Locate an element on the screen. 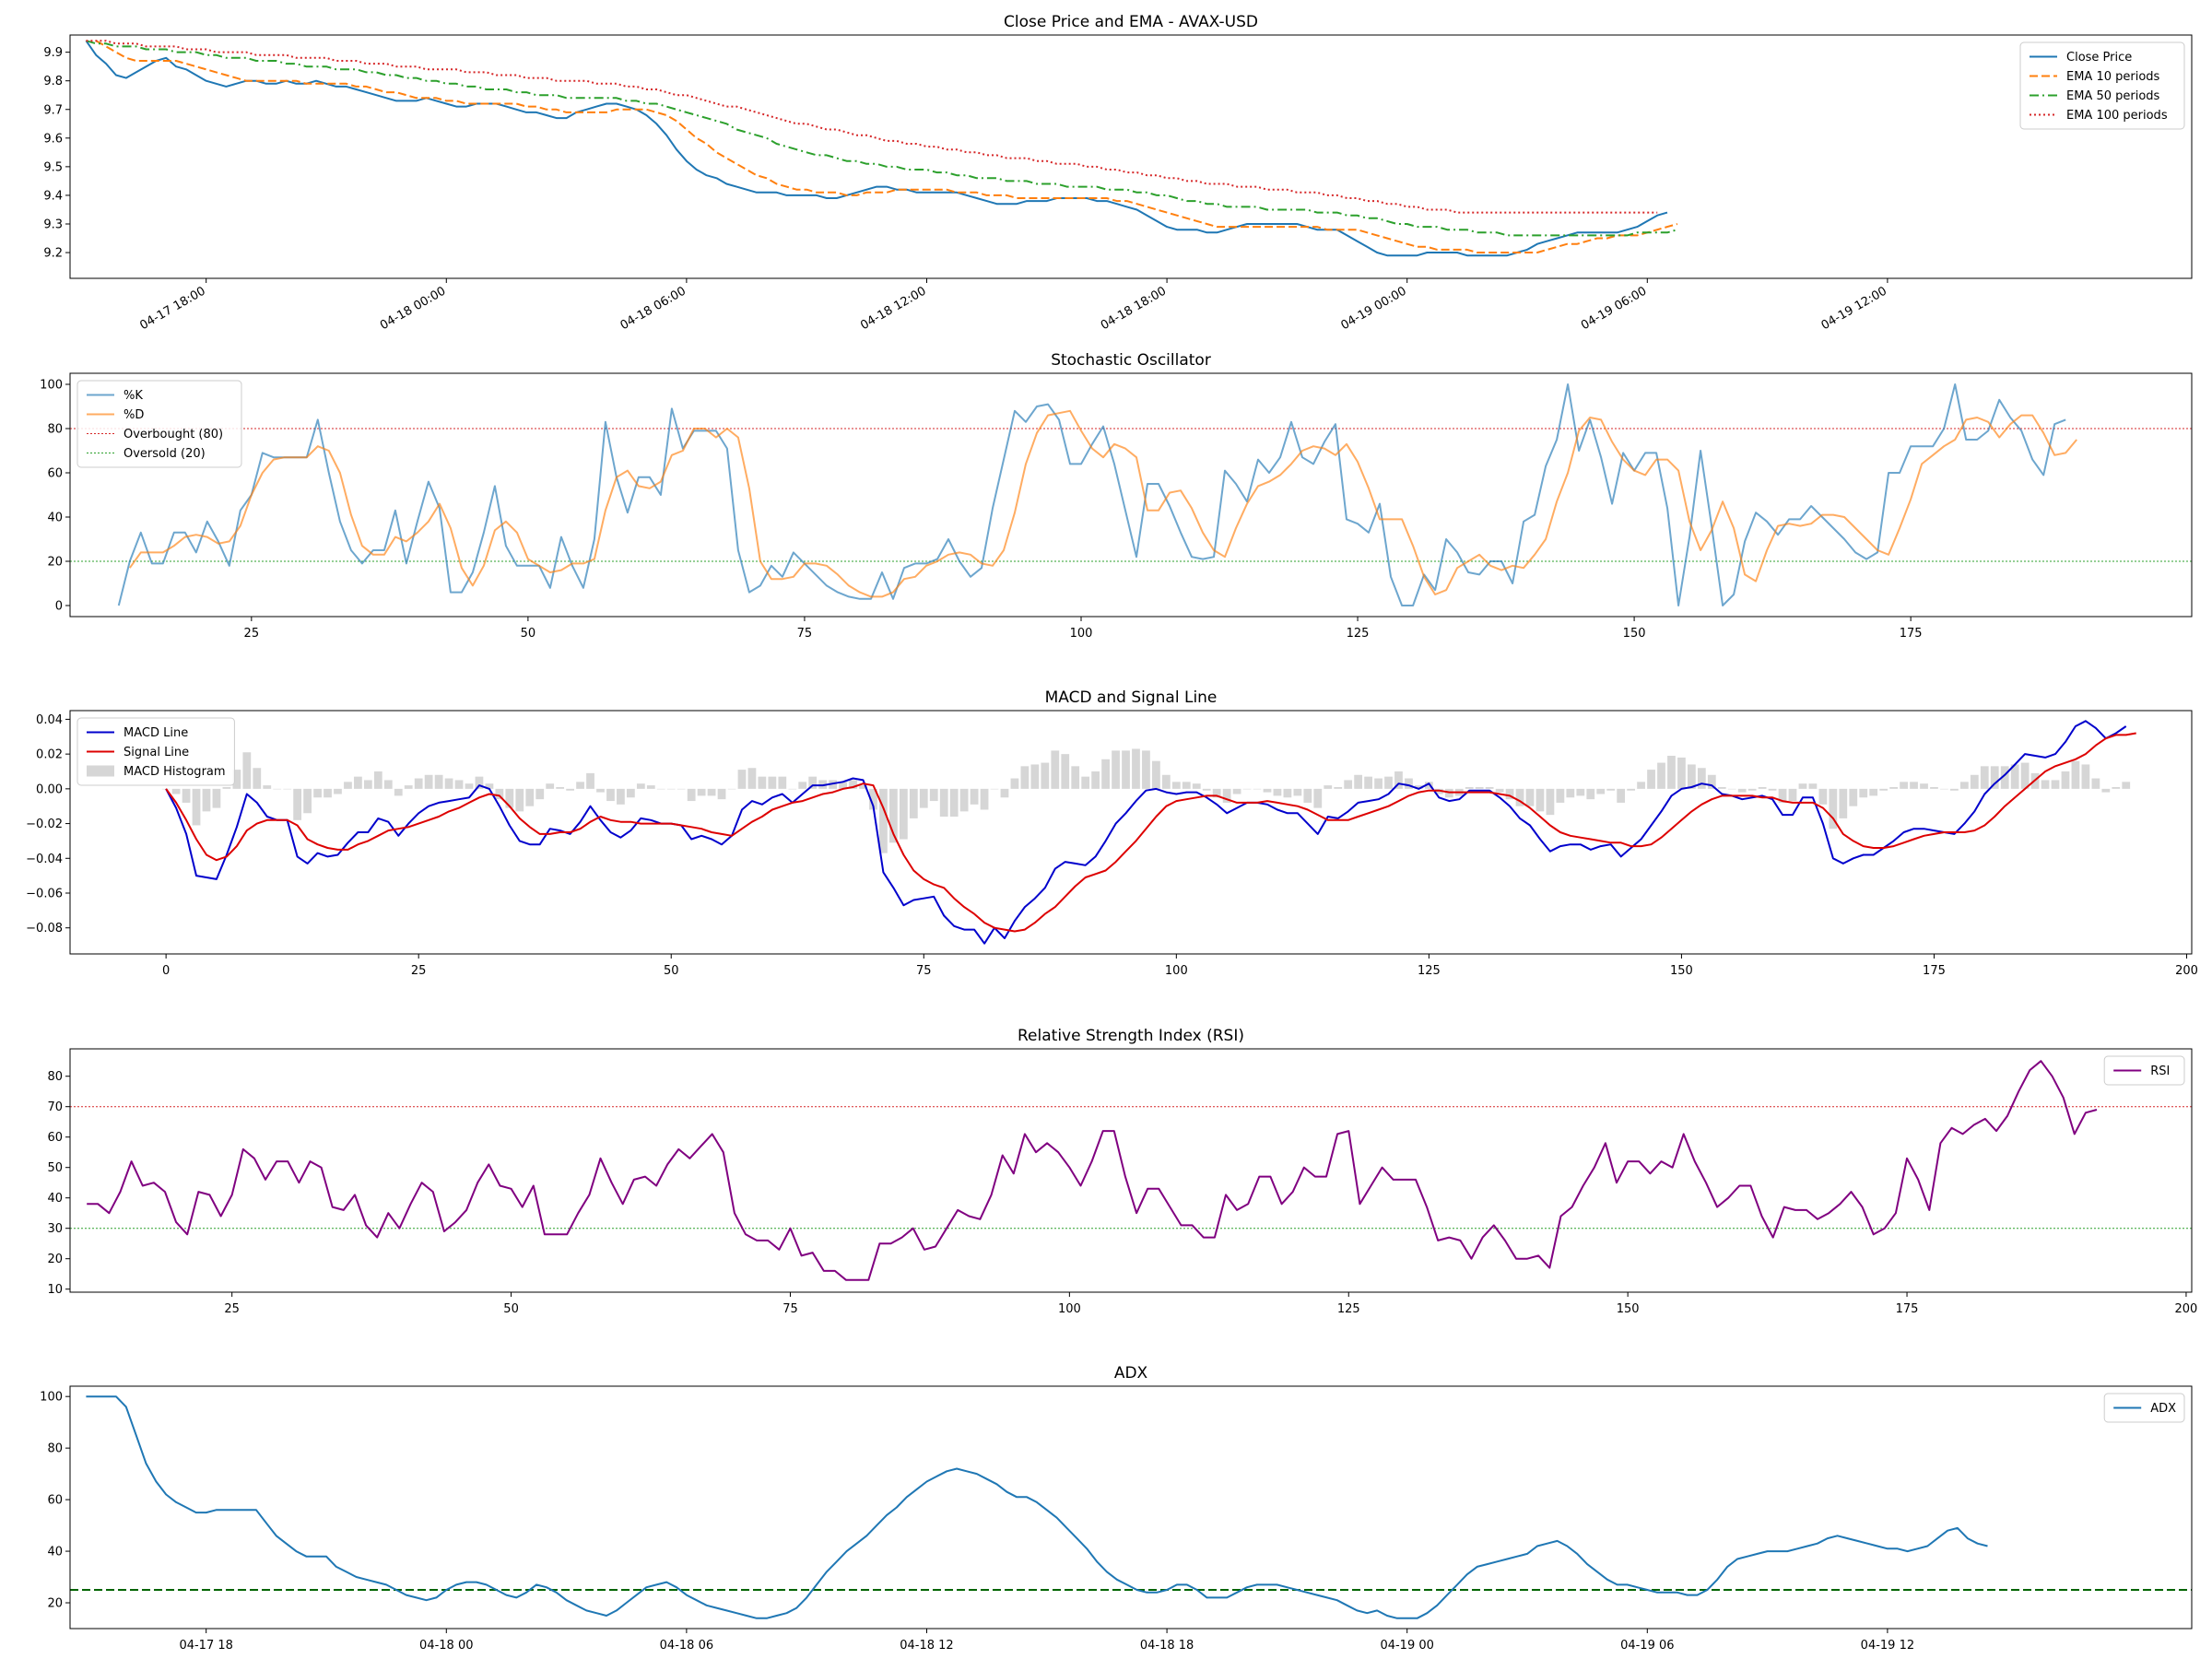 The image size is (2212, 1659). y-tick-label: −0.02 is located at coordinates (44, 824).